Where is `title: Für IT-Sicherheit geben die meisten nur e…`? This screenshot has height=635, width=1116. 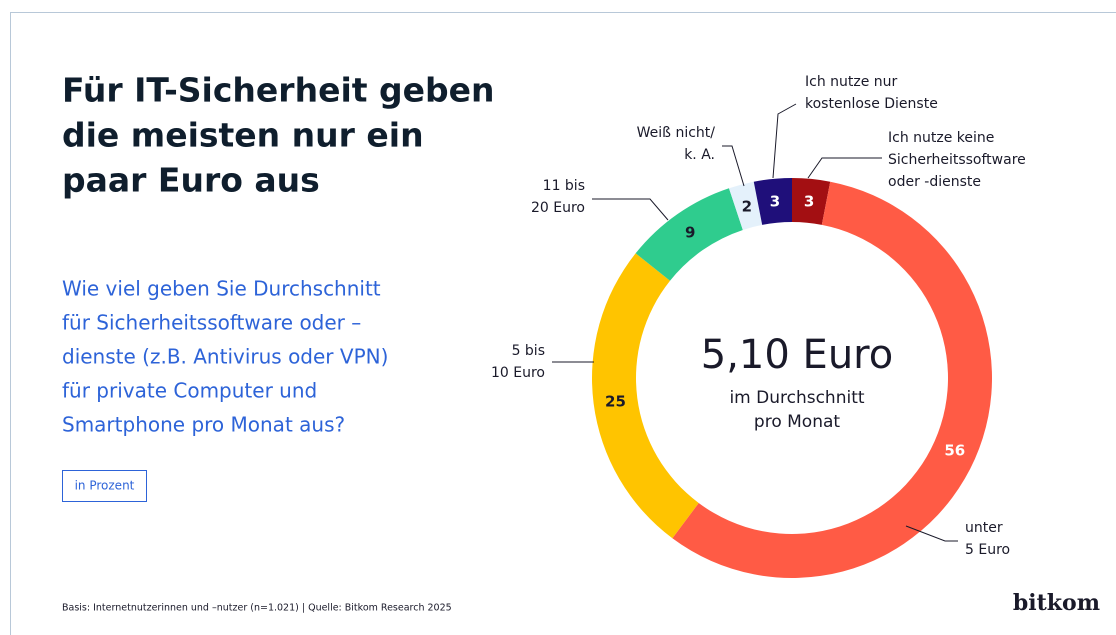
title: Für IT-Sicherheit geben die meisten nur e… is located at coordinates (278, 135).